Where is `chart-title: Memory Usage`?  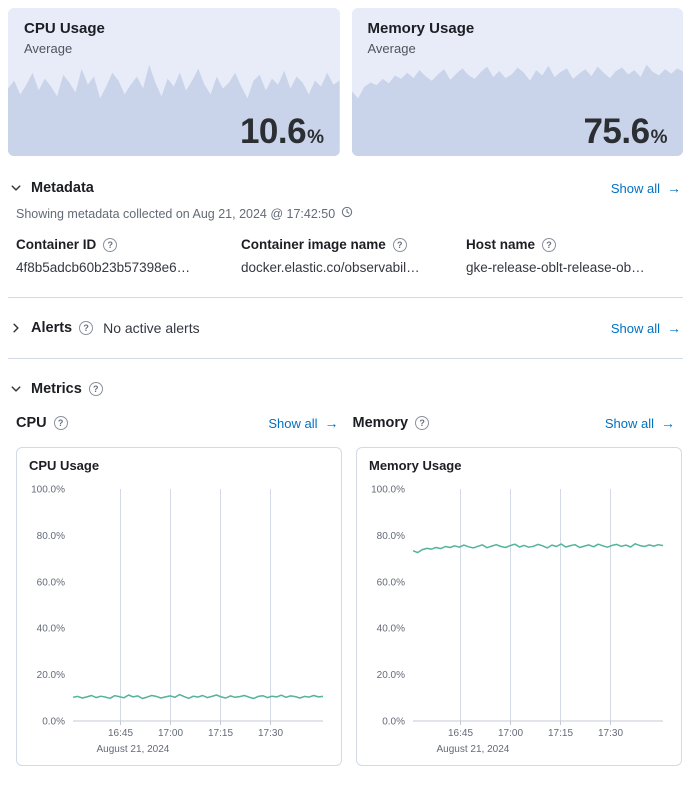
chart-title: Memory Usage is located at coordinates (415, 465).